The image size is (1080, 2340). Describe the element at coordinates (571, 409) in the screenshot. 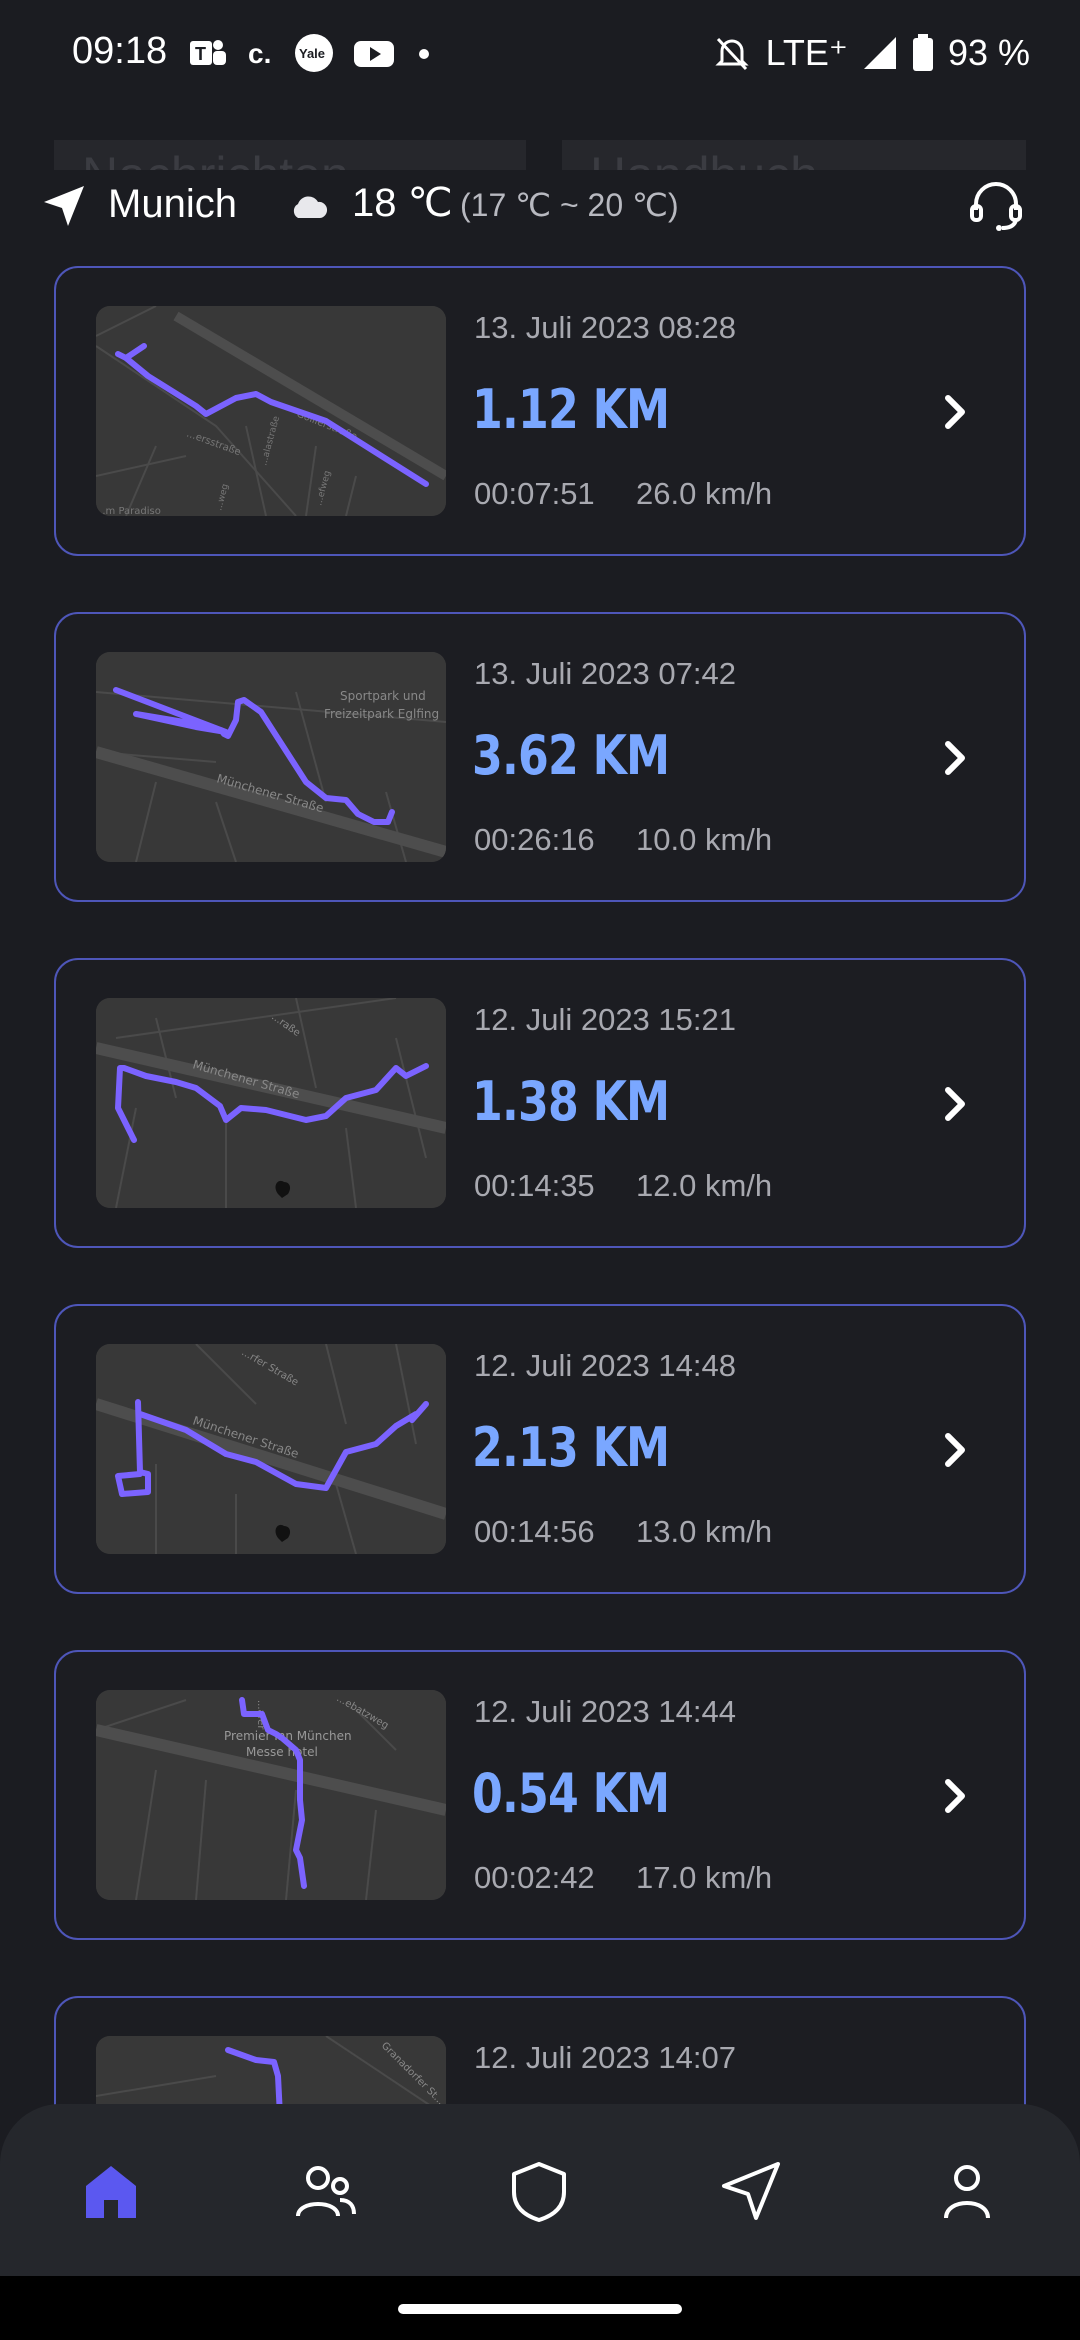

I see `trip-distance: 1.12 KM` at that location.